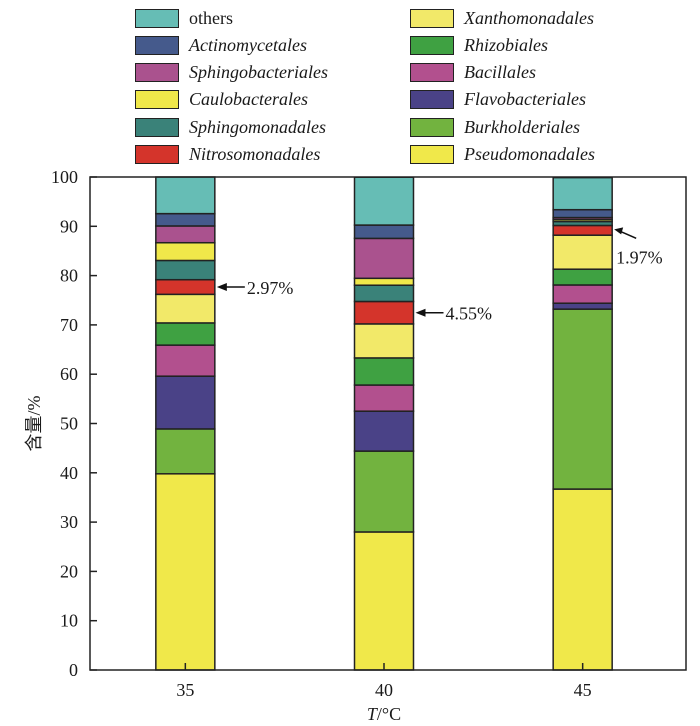 The height and width of the screenshot is (726, 700). I want to click on x-tick-label-45: 45, so click(583, 690).